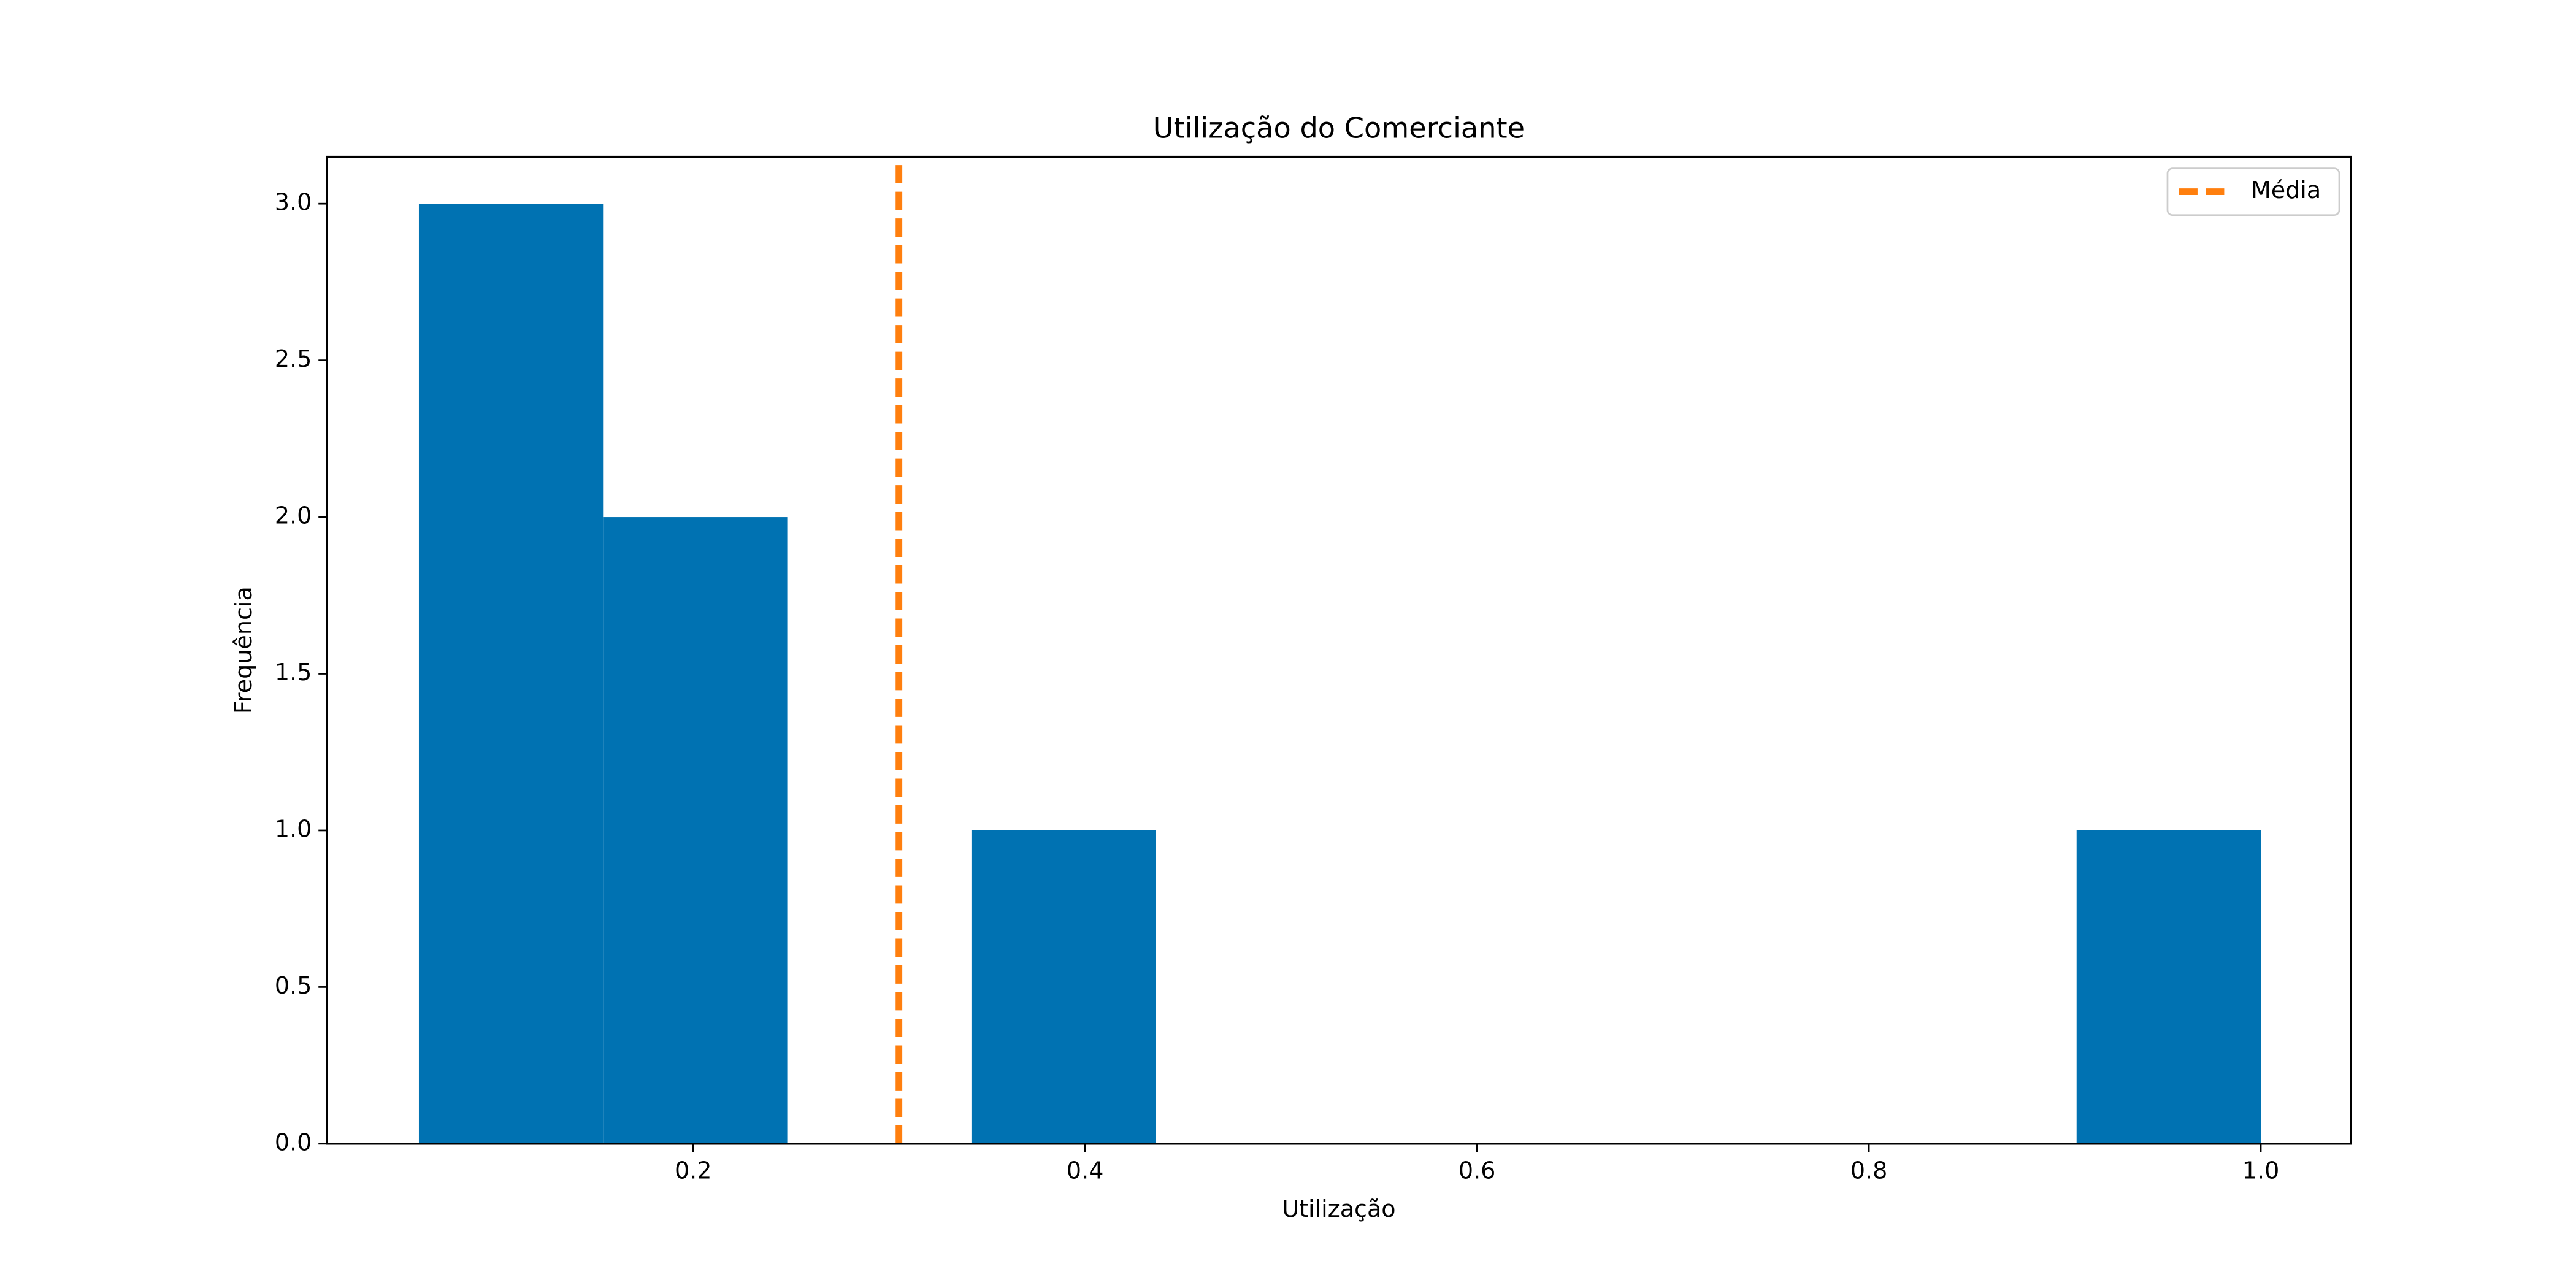 The height and width of the screenshot is (1288, 2576). I want to click on x-tick-label: 0.6, so click(1477, 1170).